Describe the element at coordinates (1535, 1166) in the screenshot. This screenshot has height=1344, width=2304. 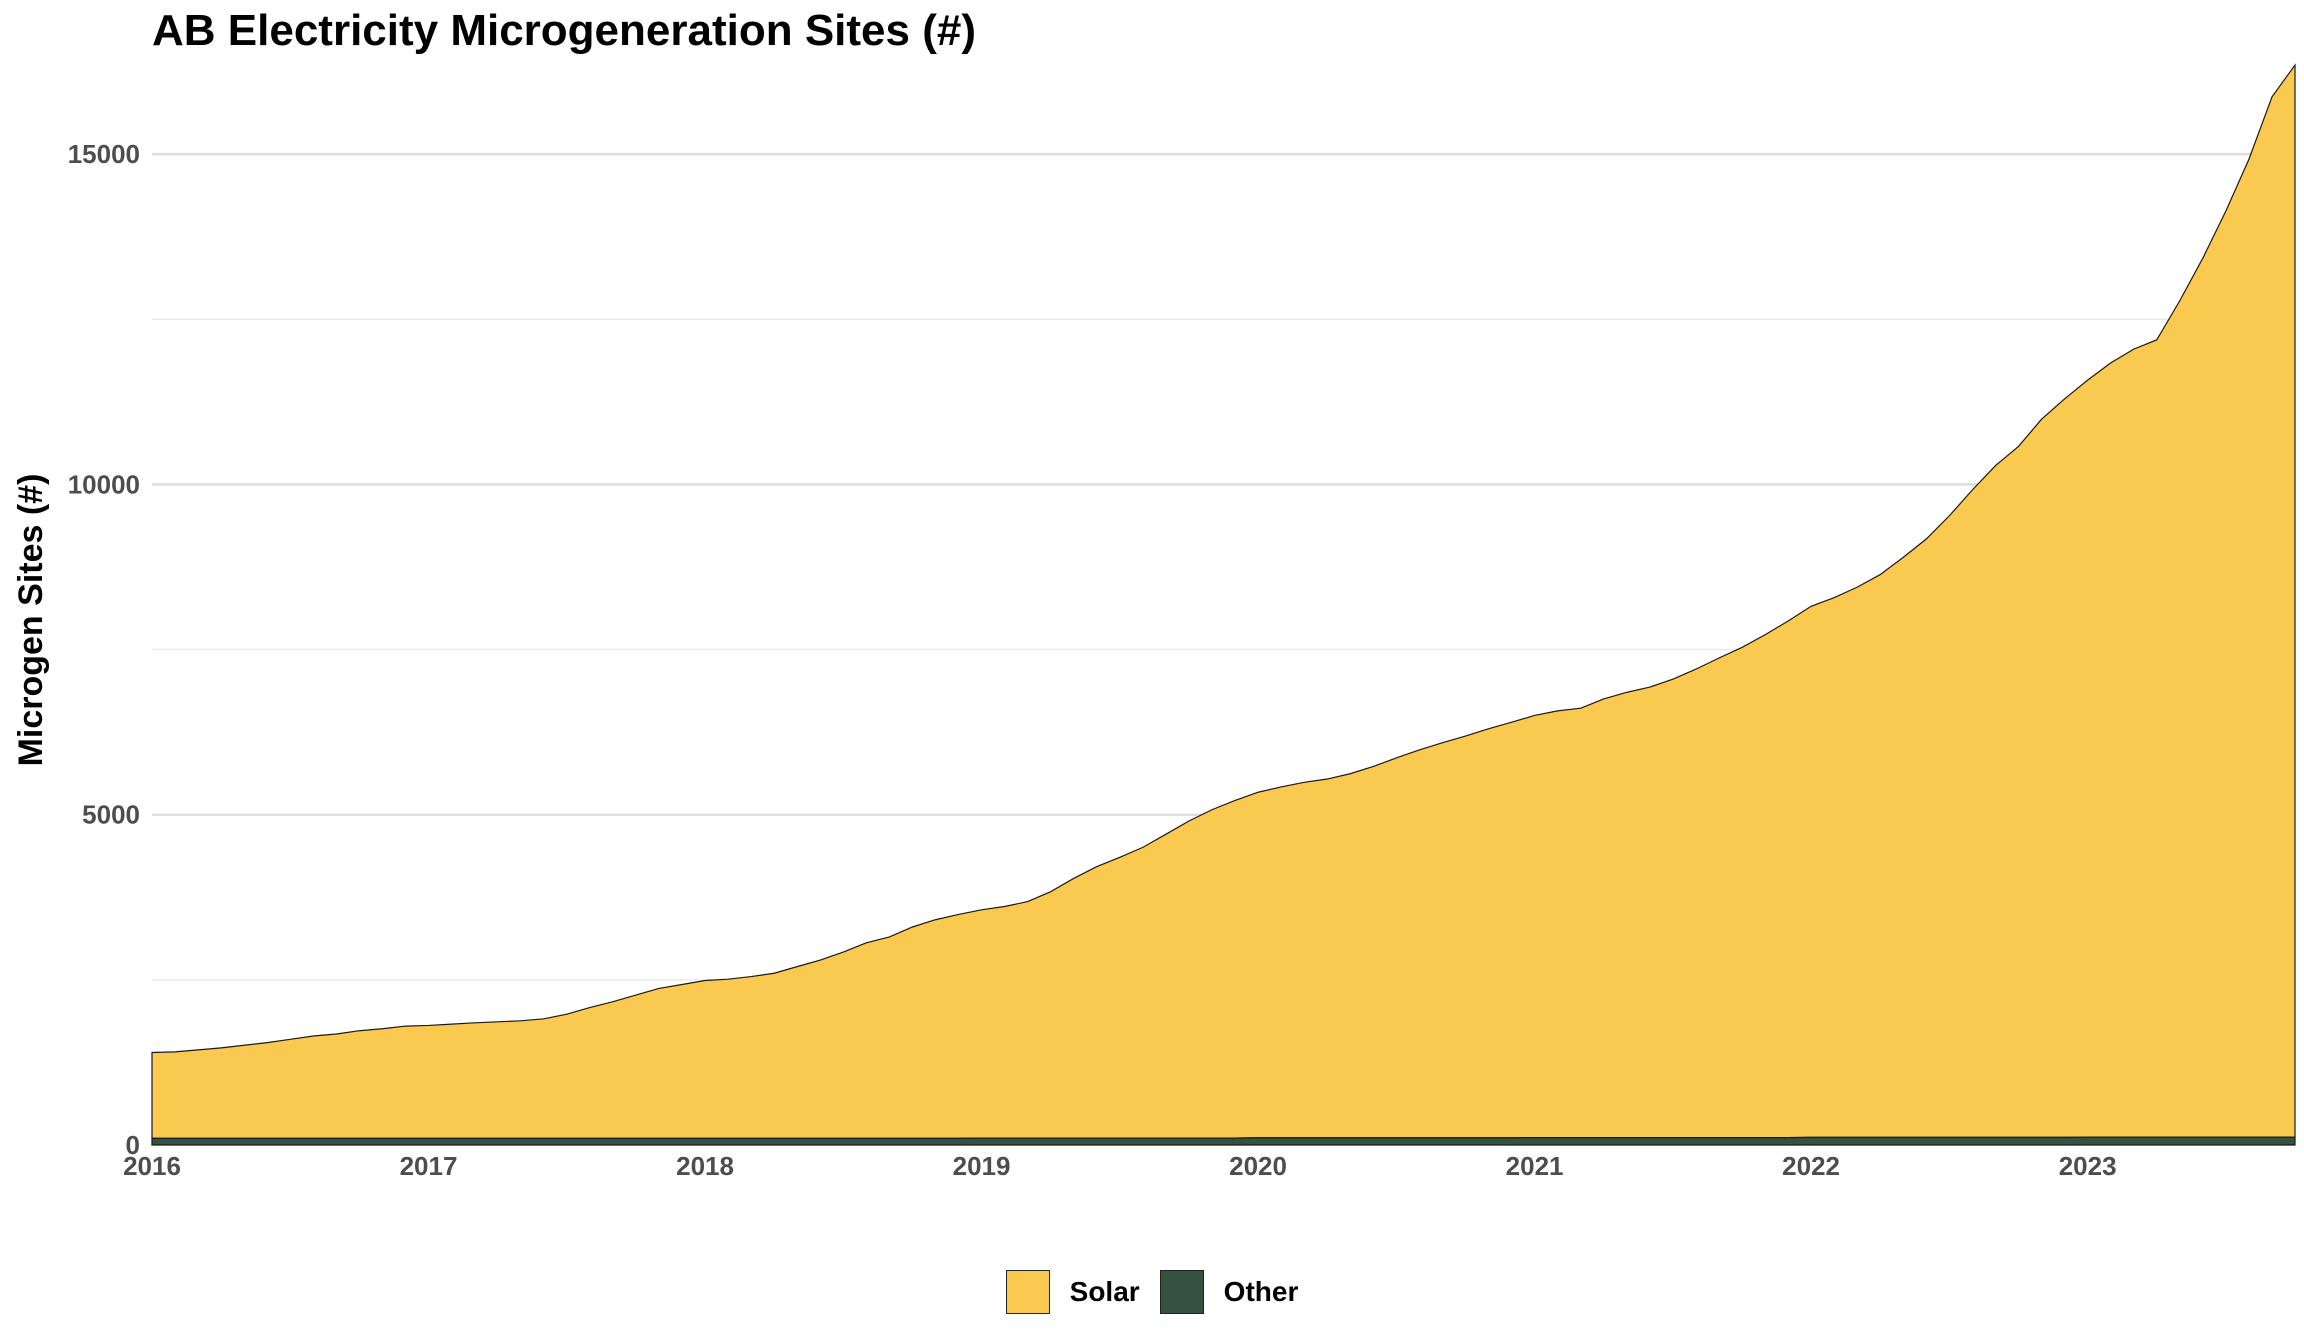
I see `x-tick-label: 2021` at that location.